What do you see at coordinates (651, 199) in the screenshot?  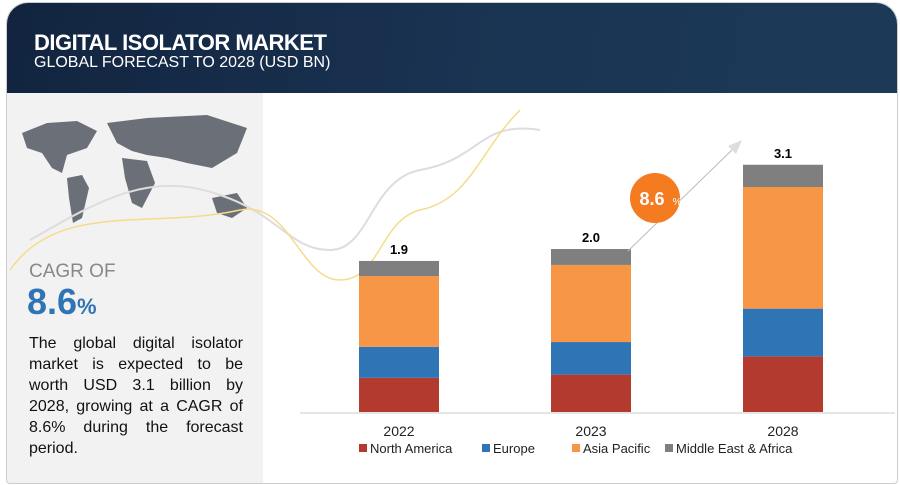 I see `cagr-bubble-value: 8.6` at bounding box center [651, 199].